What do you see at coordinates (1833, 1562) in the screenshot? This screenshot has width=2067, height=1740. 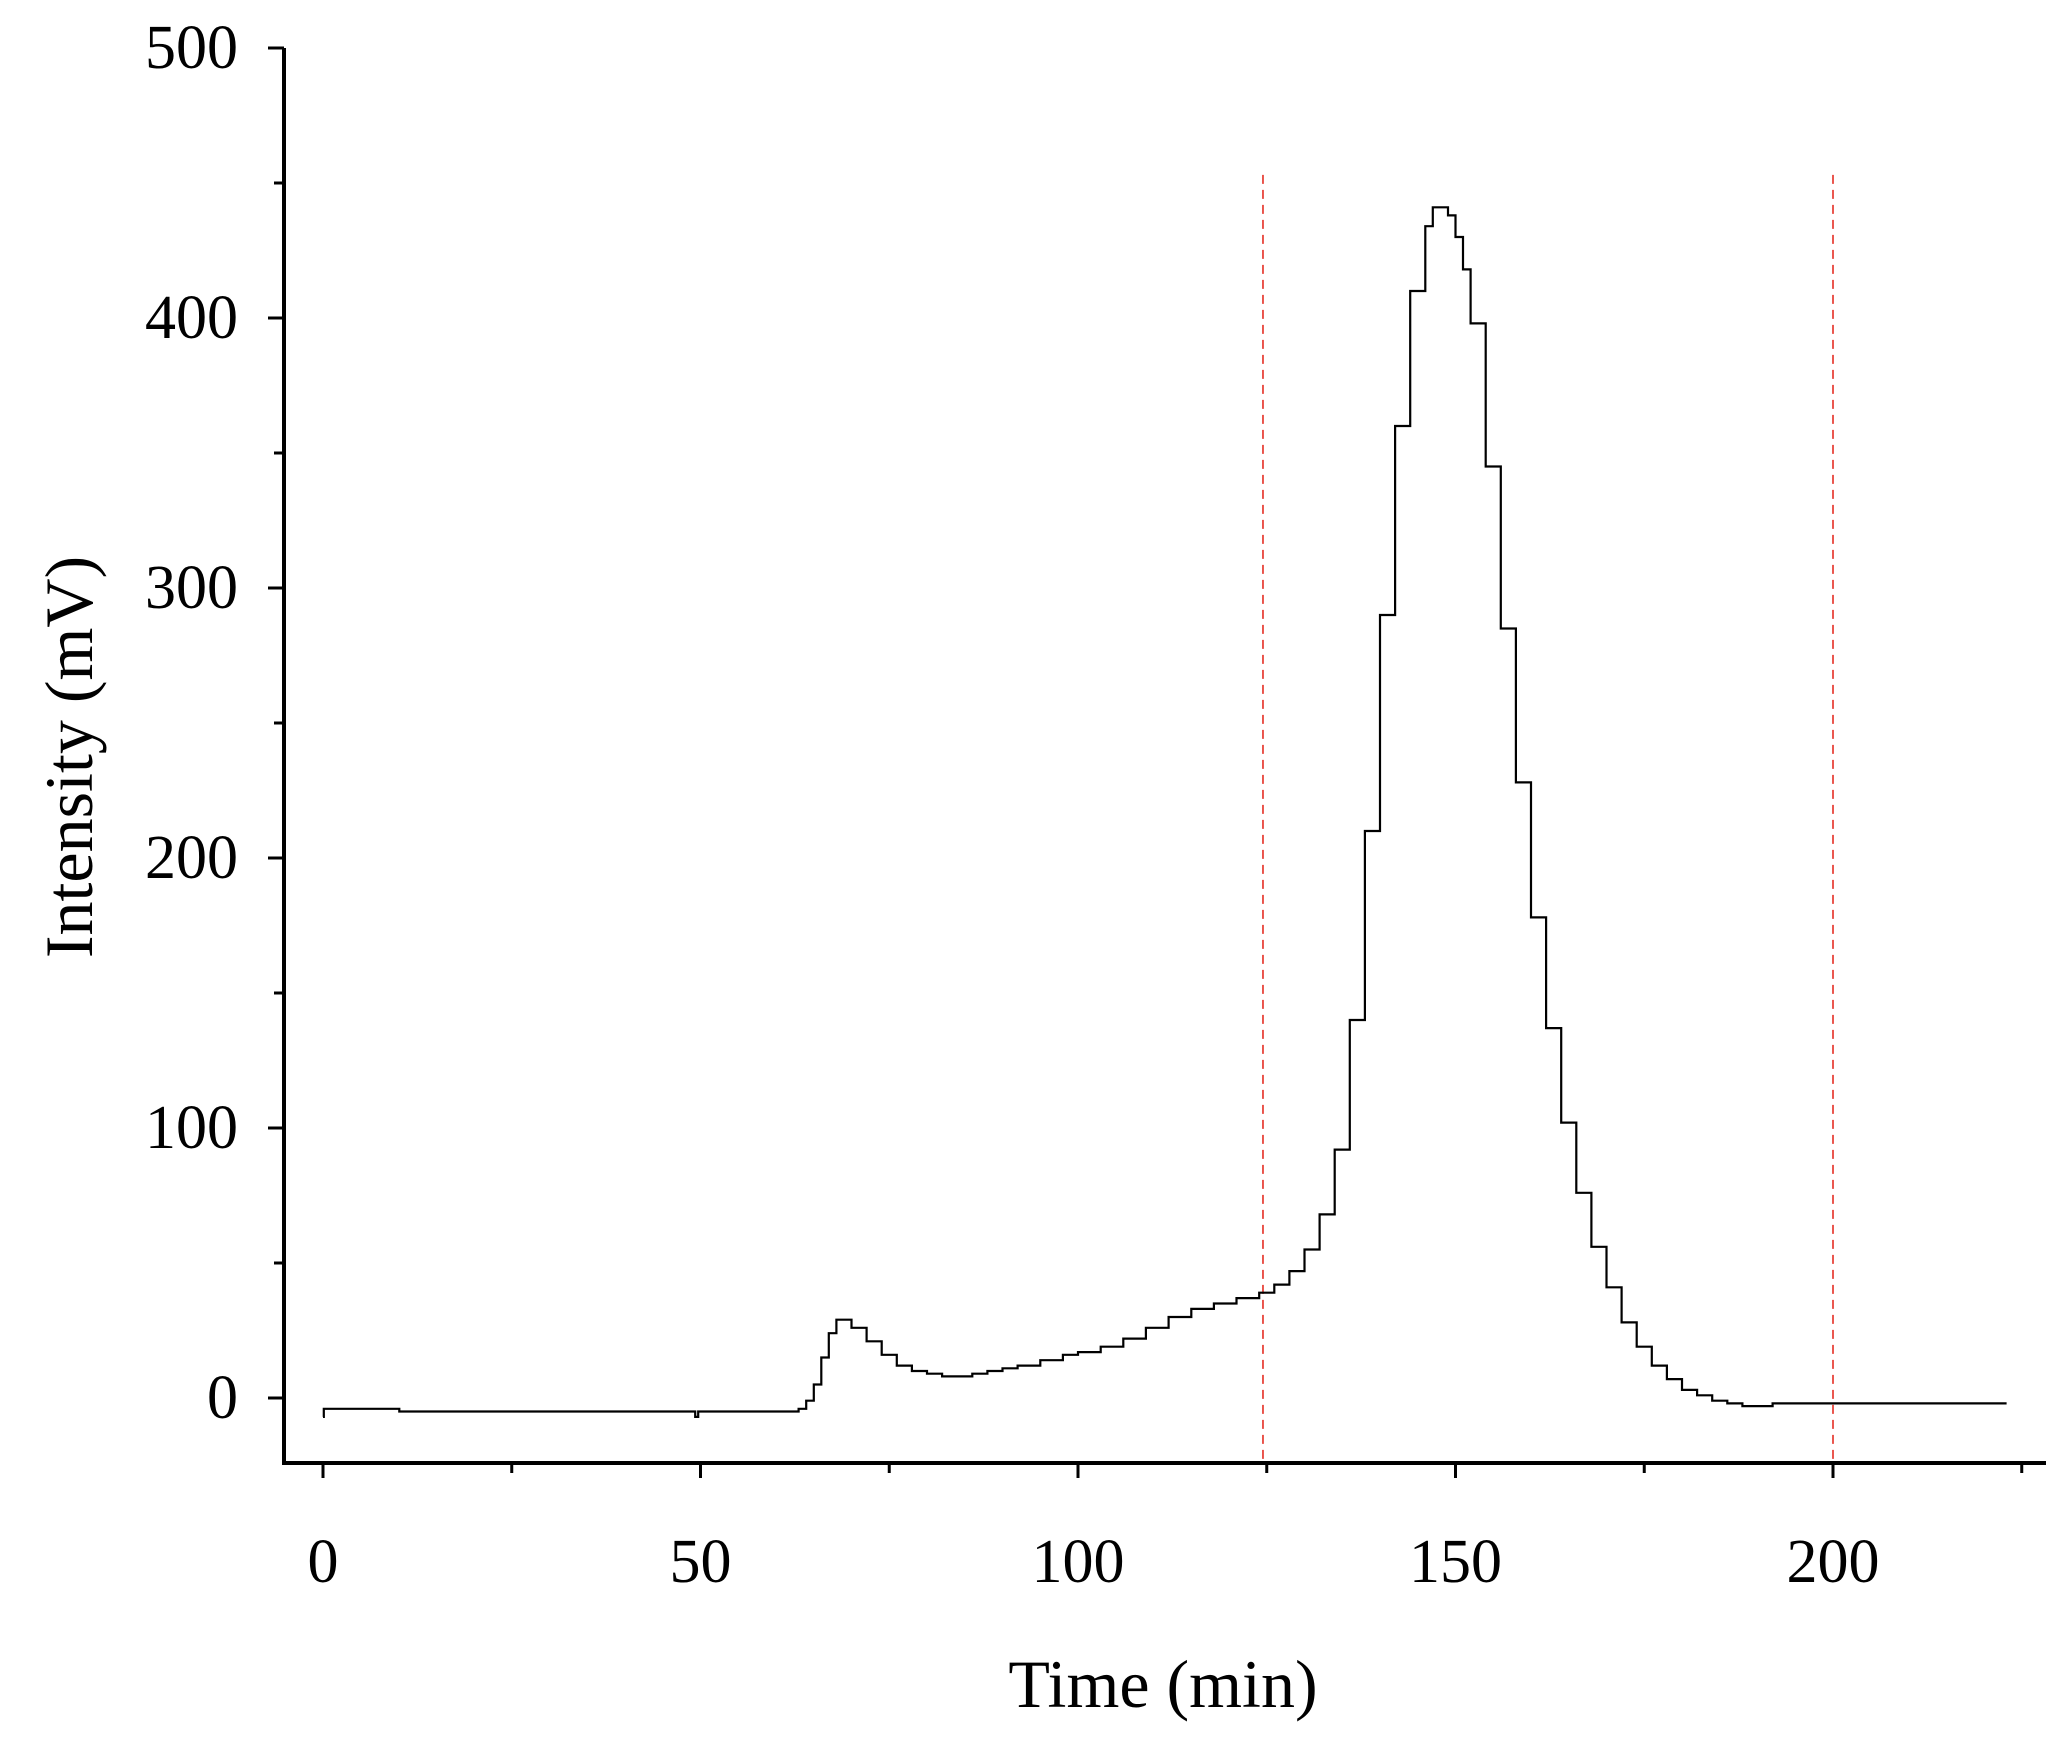 I see `x-tick-label: 200` at bounding box center [1833, 1562].